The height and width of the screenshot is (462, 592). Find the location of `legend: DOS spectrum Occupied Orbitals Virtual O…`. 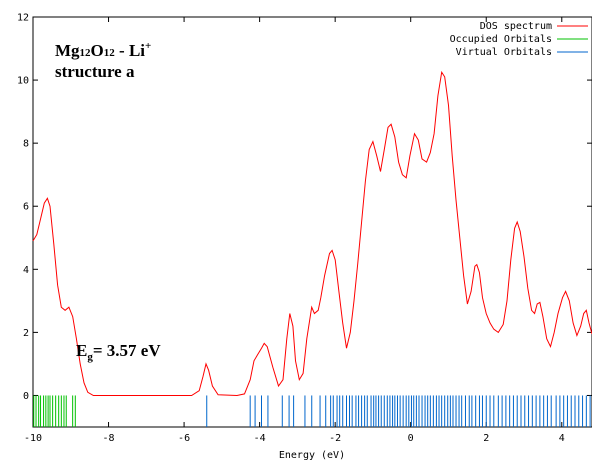

legend: DOS spectrum Occupied Orbitals Virtual O… is located at coordinates (519, 39).